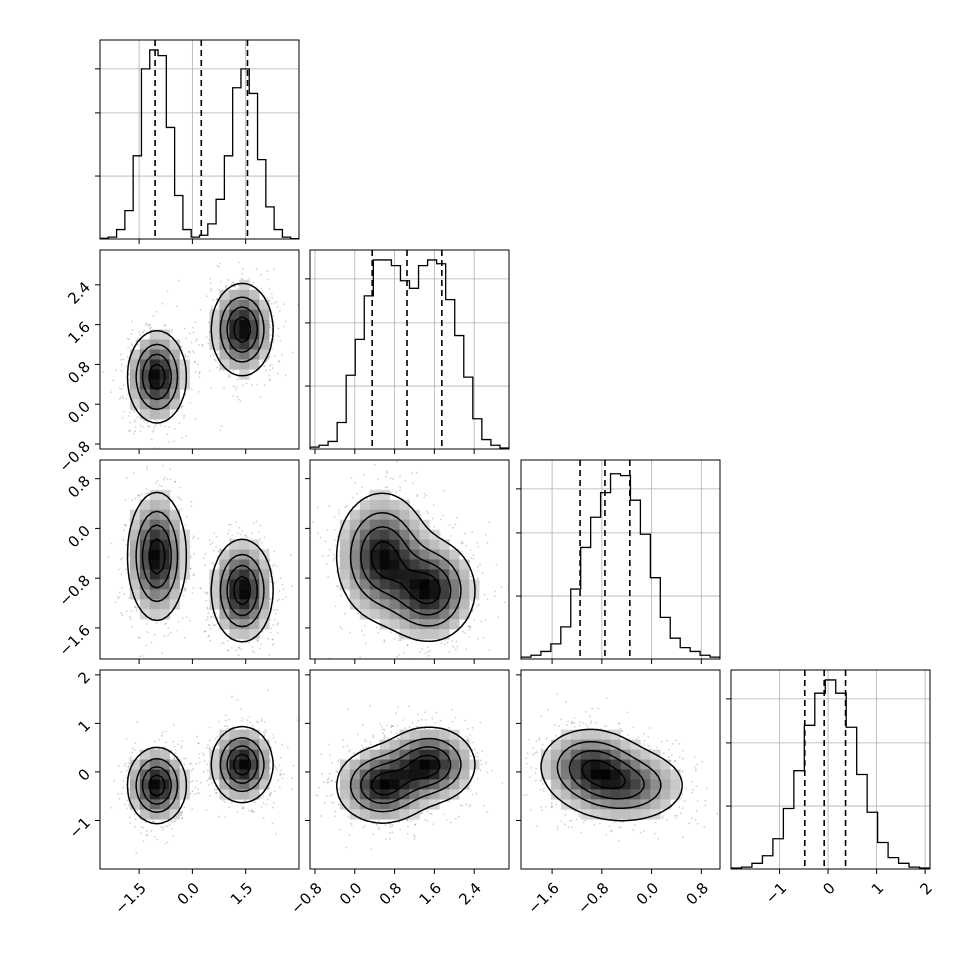  What do you see at coordinates (84, 677) in the screenshot?
I see `y-tick-label: 2` at bounding box center [84, 677].